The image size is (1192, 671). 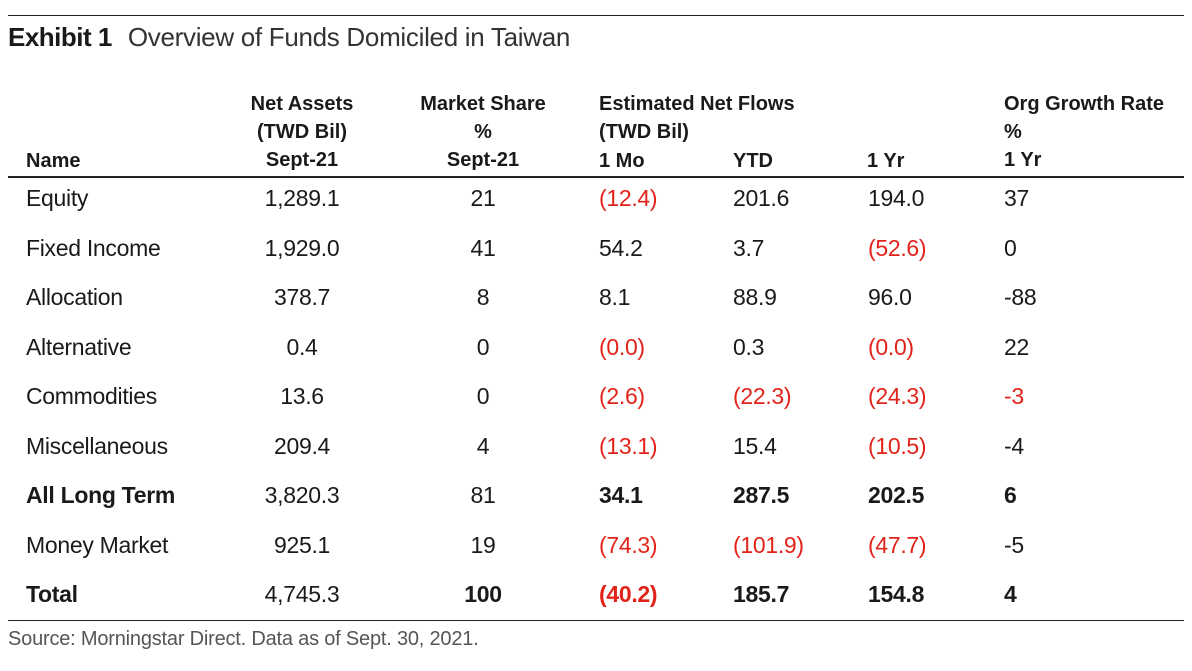 What do you see at coordinates (93, 247) in the screenshot?
I see `cell-name: Fixed Income` at bounding box center [93, 247].